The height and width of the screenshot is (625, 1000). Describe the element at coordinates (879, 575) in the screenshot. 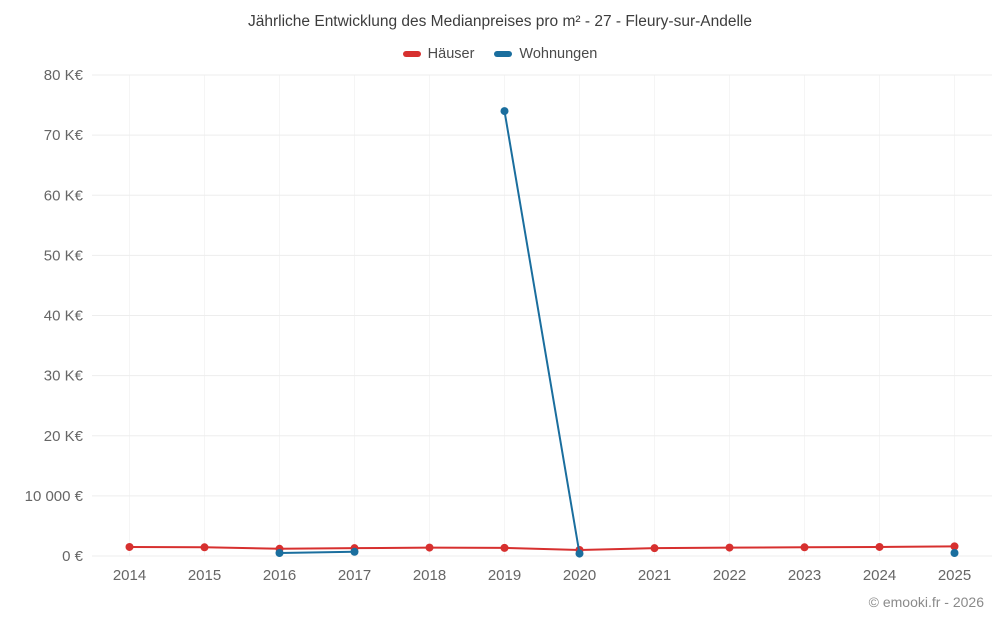

I see `x-axis-tick-label: 2024` at that location.